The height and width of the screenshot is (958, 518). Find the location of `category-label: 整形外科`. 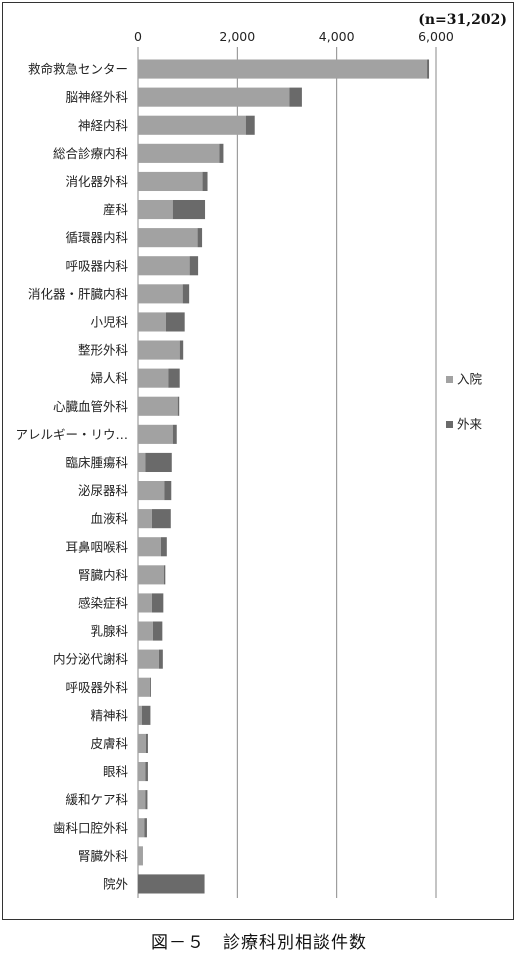

category-label: 整形外科 is located at coordinates (103, 350).